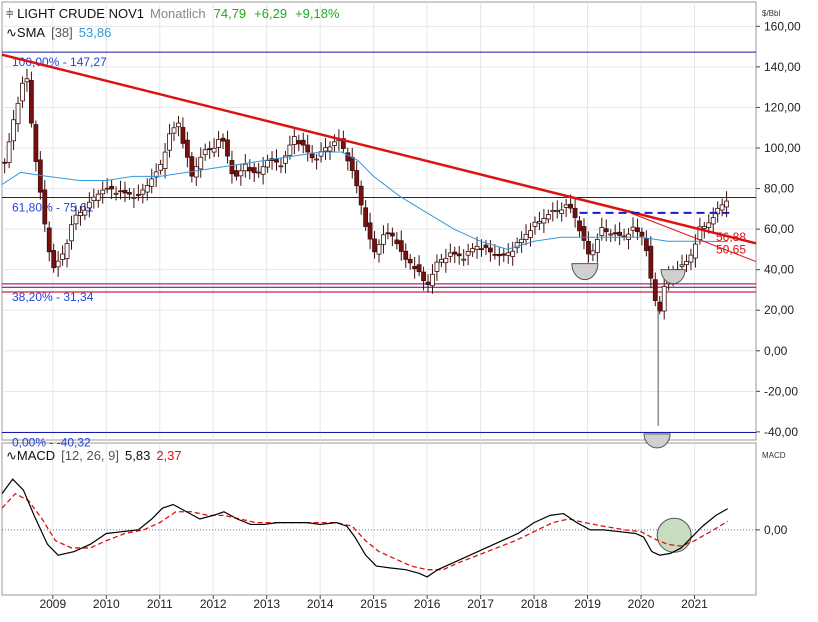  I want to click on y-tick-label: 80,00, so click(779, 189).